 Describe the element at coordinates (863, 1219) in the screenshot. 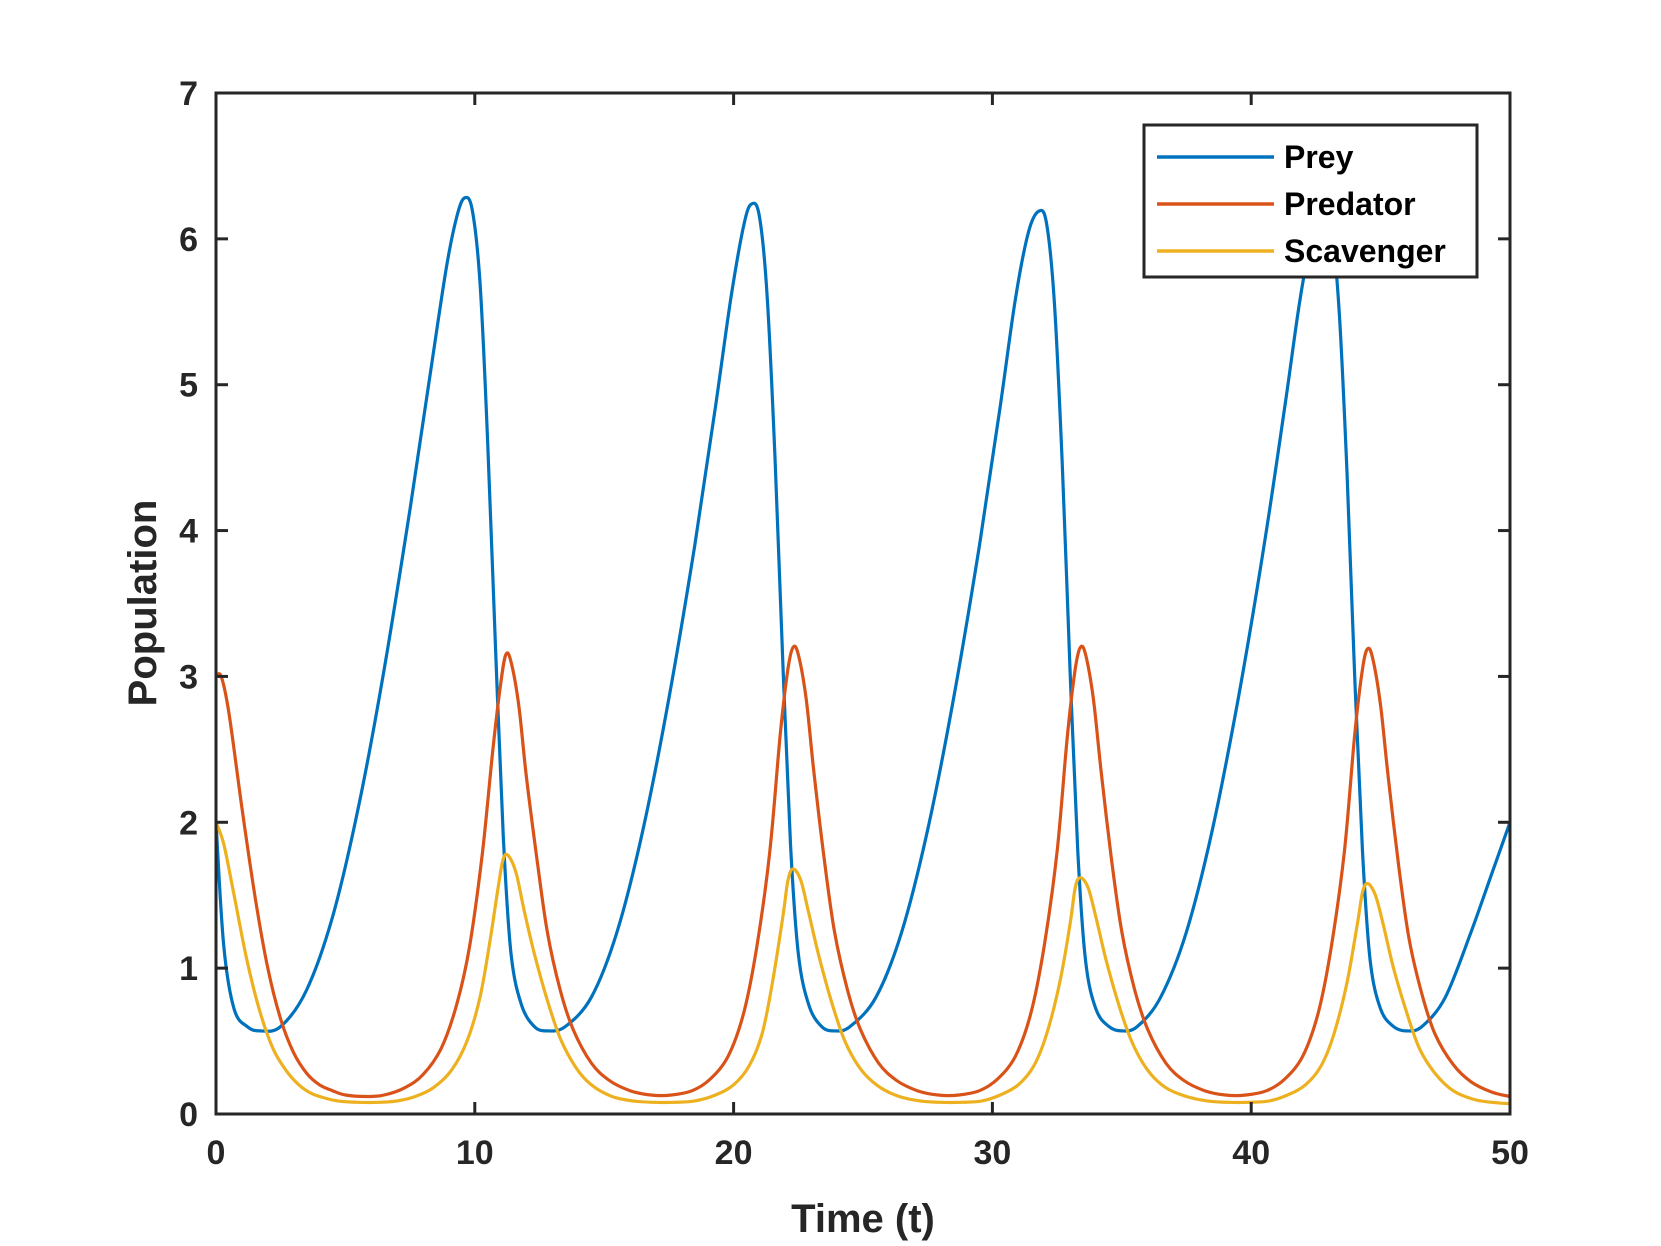

I see `x-axis-label: Time (t)` at that location.